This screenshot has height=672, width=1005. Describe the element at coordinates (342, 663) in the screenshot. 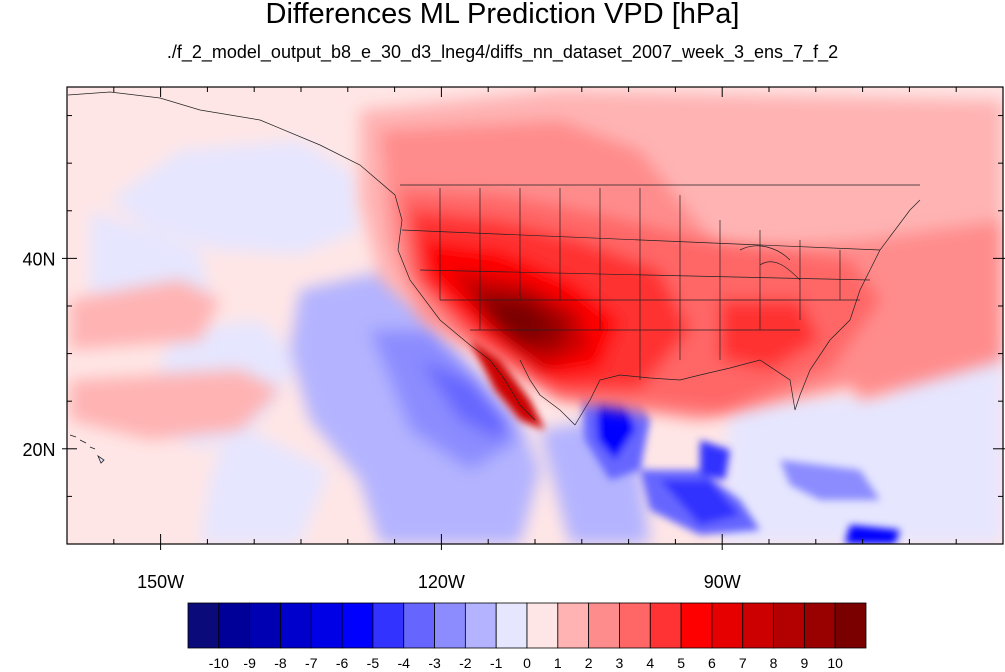

I see `colorbar-label: -6` at that location.